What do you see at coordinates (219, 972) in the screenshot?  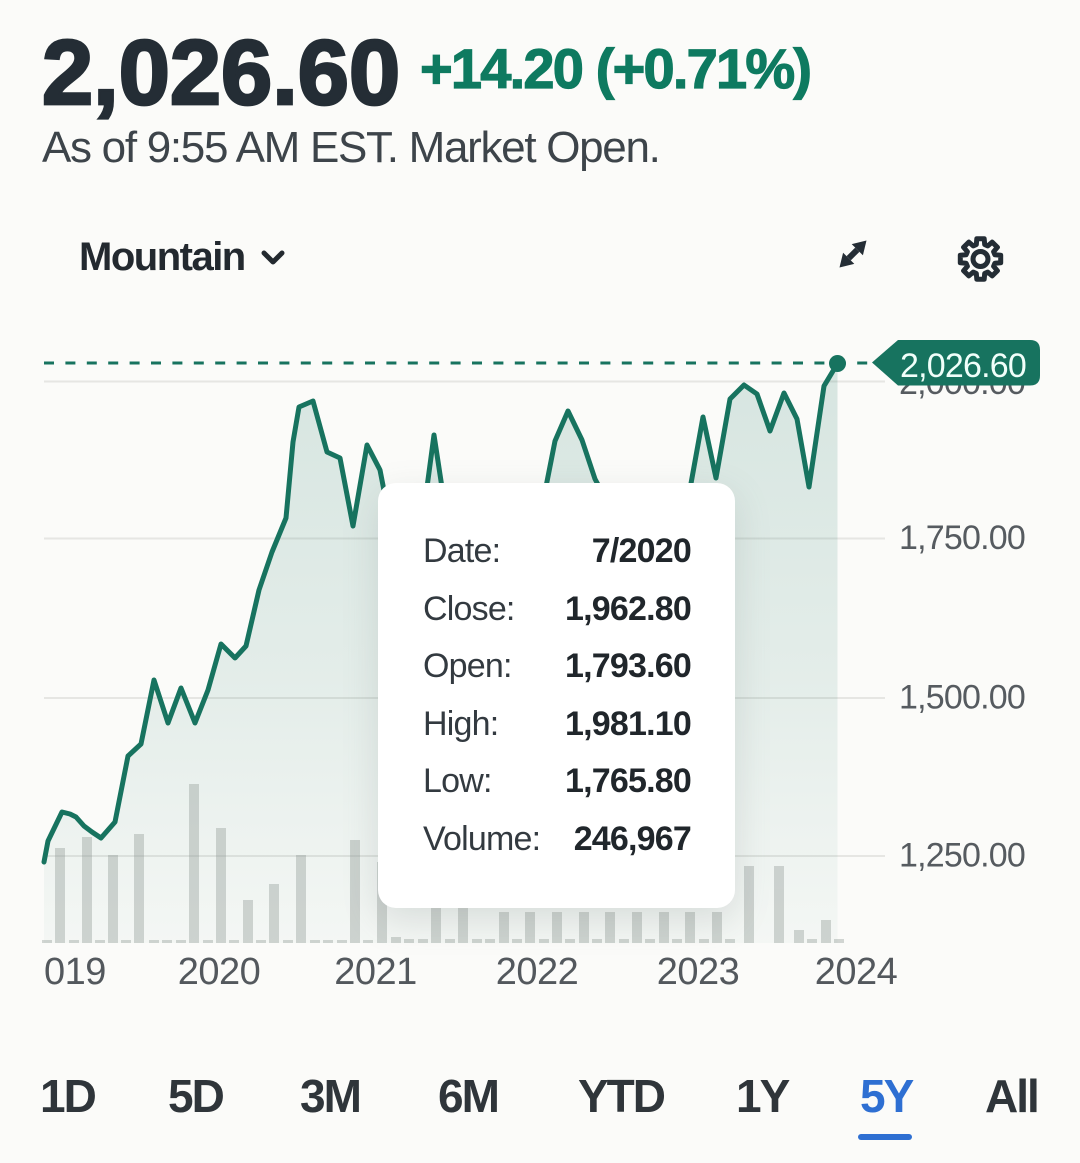 I see `svg-text: 2020` at bounding box center [219, 972].